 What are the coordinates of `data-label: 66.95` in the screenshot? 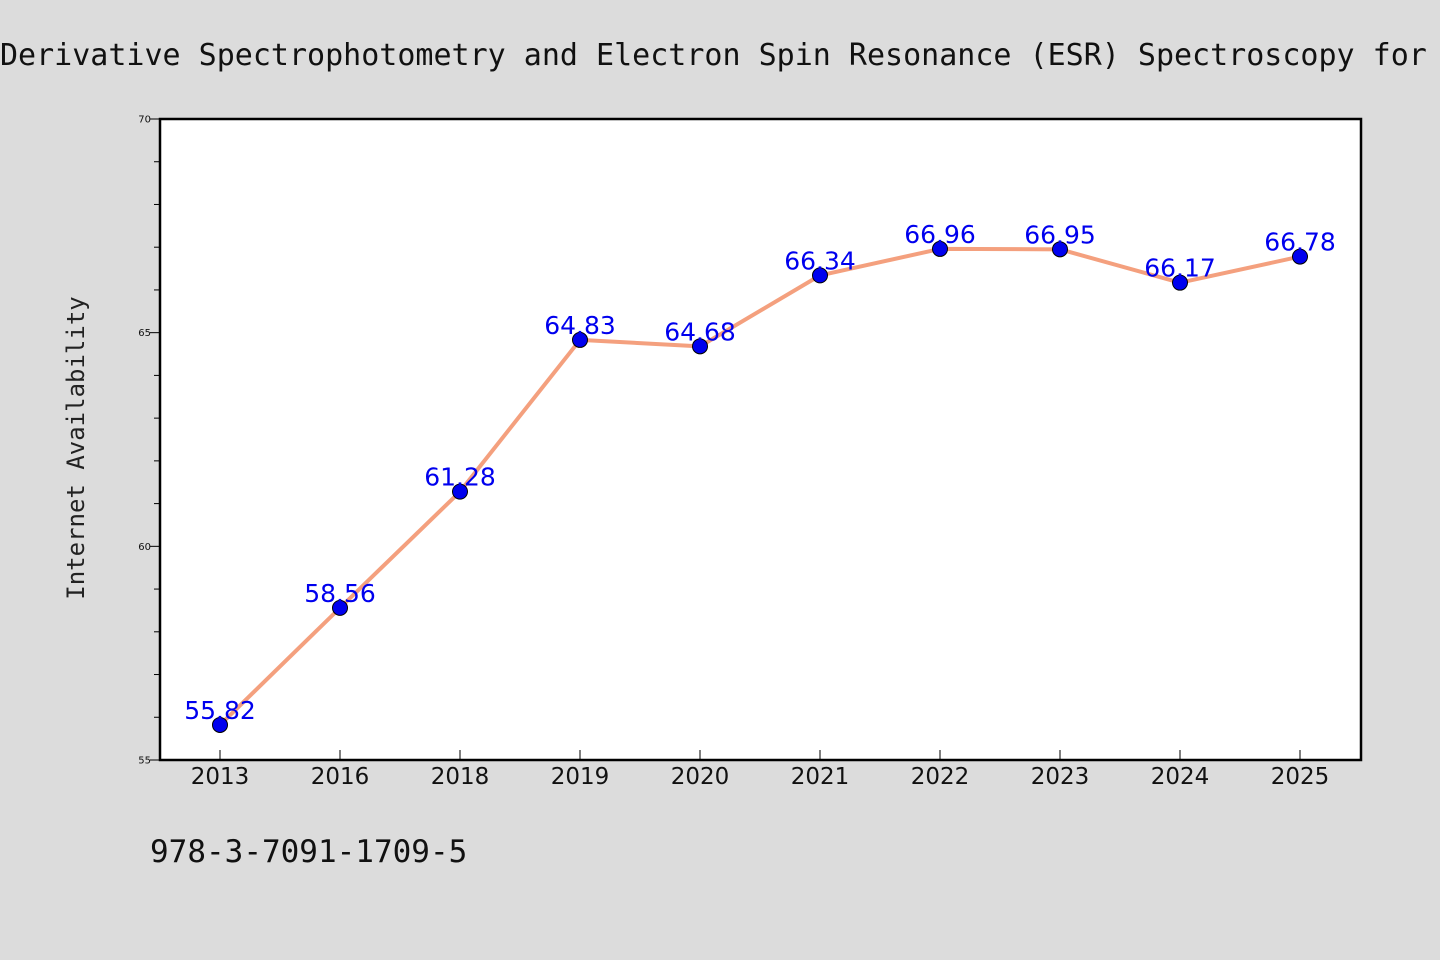 It's located at (1060, 234).